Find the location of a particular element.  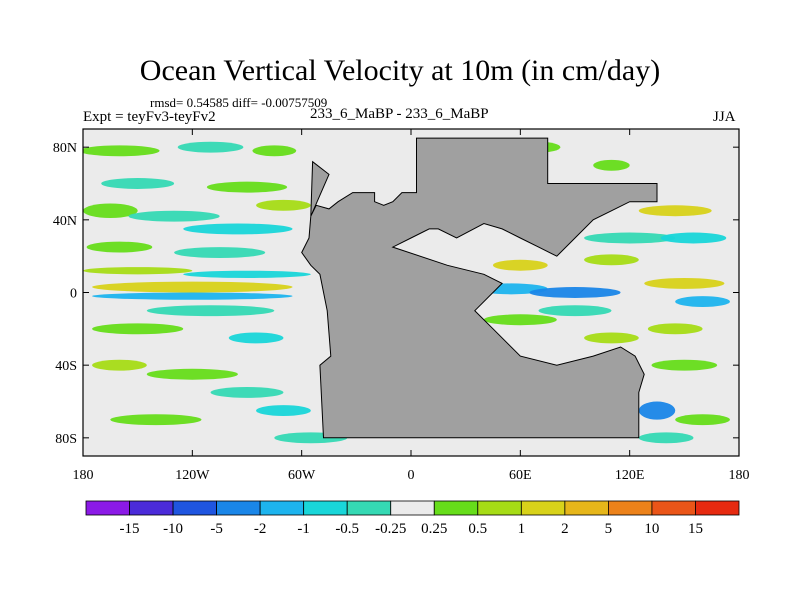

colorbar-label: 0.25 is located at coordinates (434, 529).